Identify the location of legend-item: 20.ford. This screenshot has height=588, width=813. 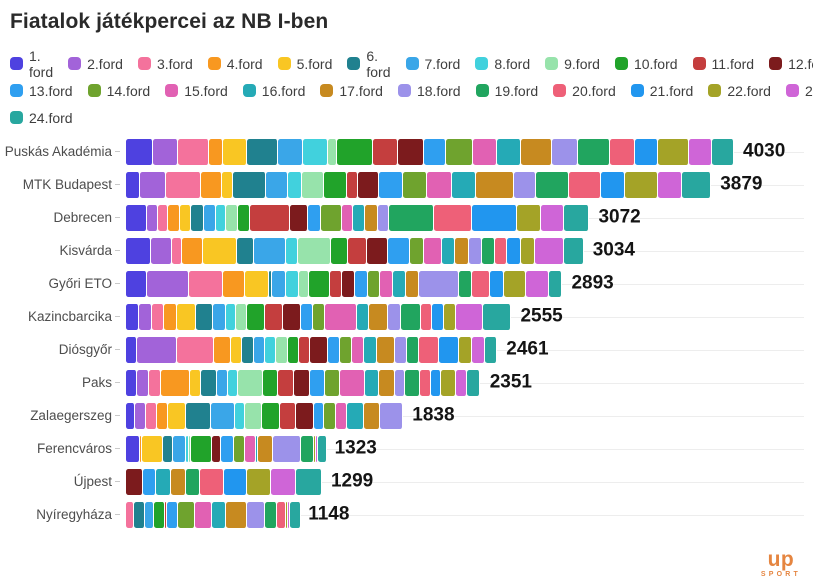
(584, 91).